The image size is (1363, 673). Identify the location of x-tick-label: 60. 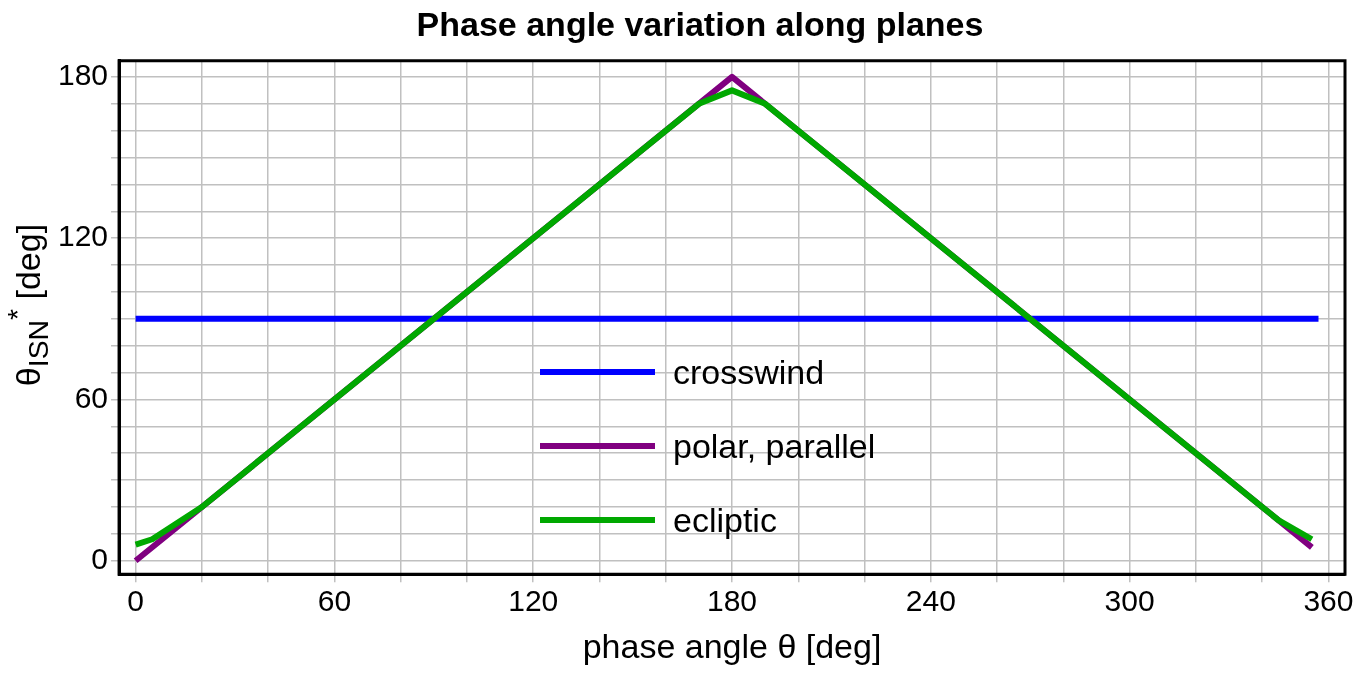
(334, 601).